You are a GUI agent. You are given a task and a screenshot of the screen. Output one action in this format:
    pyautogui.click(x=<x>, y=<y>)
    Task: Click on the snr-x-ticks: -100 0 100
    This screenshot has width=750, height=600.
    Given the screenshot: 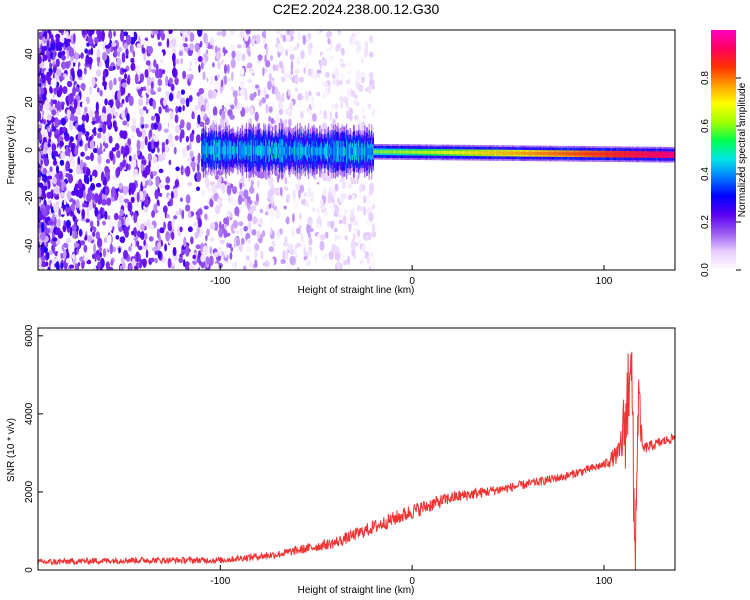 What is the action you would take?
    pyautogui.click(x=411, y=576)
    